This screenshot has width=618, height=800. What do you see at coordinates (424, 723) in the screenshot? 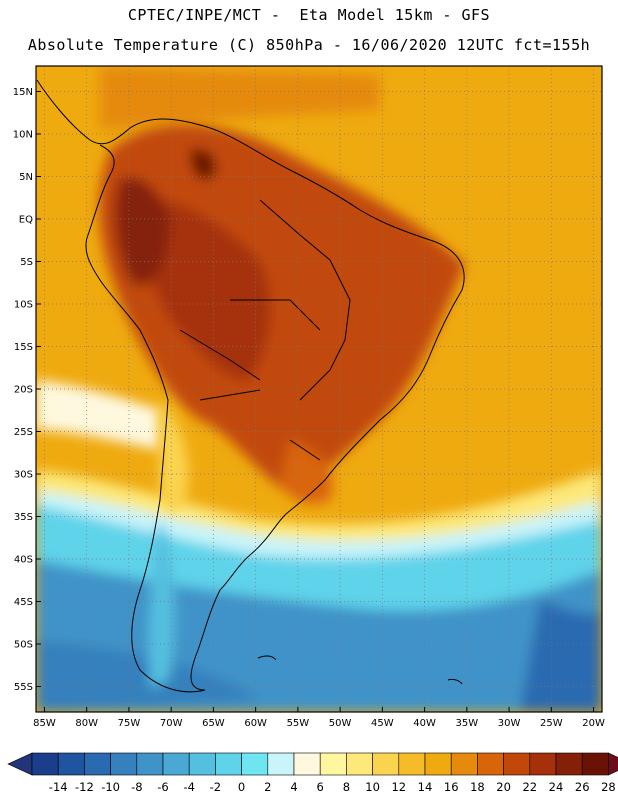
I see `longitude-label: 40W` at bounding box center [424, 723].